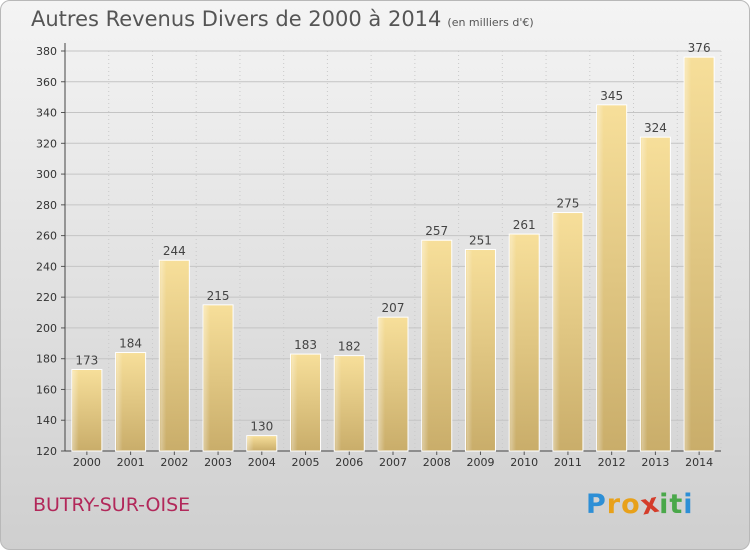 The image size is (750, 550). What do you see at coordinates (699, 48) in the screenshot?
I see `value-label: 376` at bounding box center [699, 48].